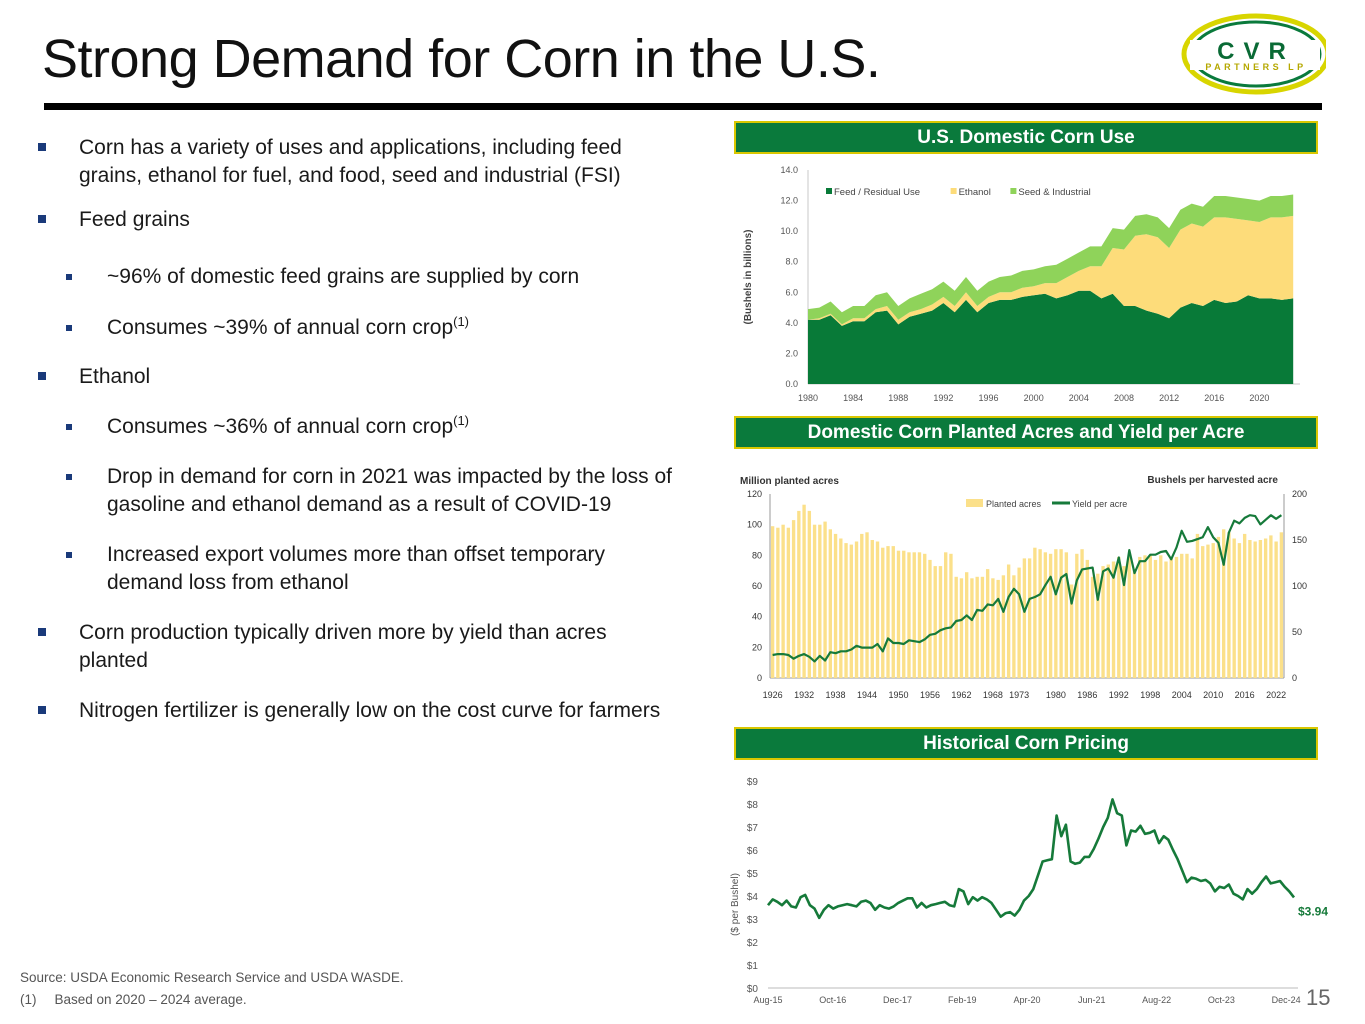  What do you see at coordinates (1150, 695) in the screenshot?
I see `x-tick-label: 1998` at bounding box center [1150, 695].